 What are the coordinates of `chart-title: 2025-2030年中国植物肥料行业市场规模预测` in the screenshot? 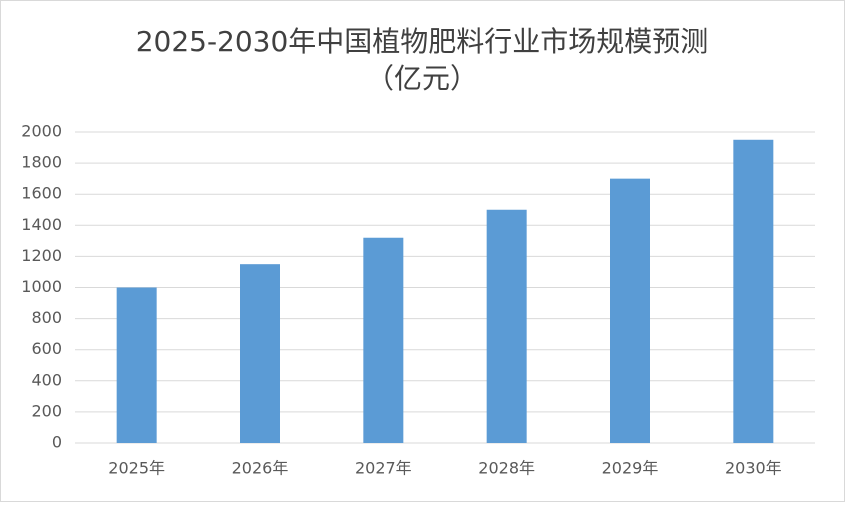 It's located at (422, 41).